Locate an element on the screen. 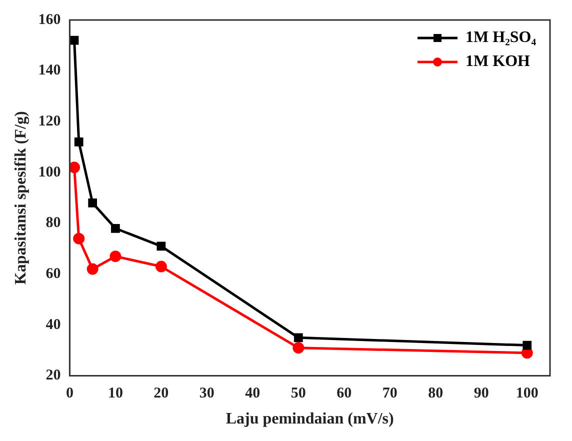  y-tick-label: 40 is located at coordinates (53, 324).